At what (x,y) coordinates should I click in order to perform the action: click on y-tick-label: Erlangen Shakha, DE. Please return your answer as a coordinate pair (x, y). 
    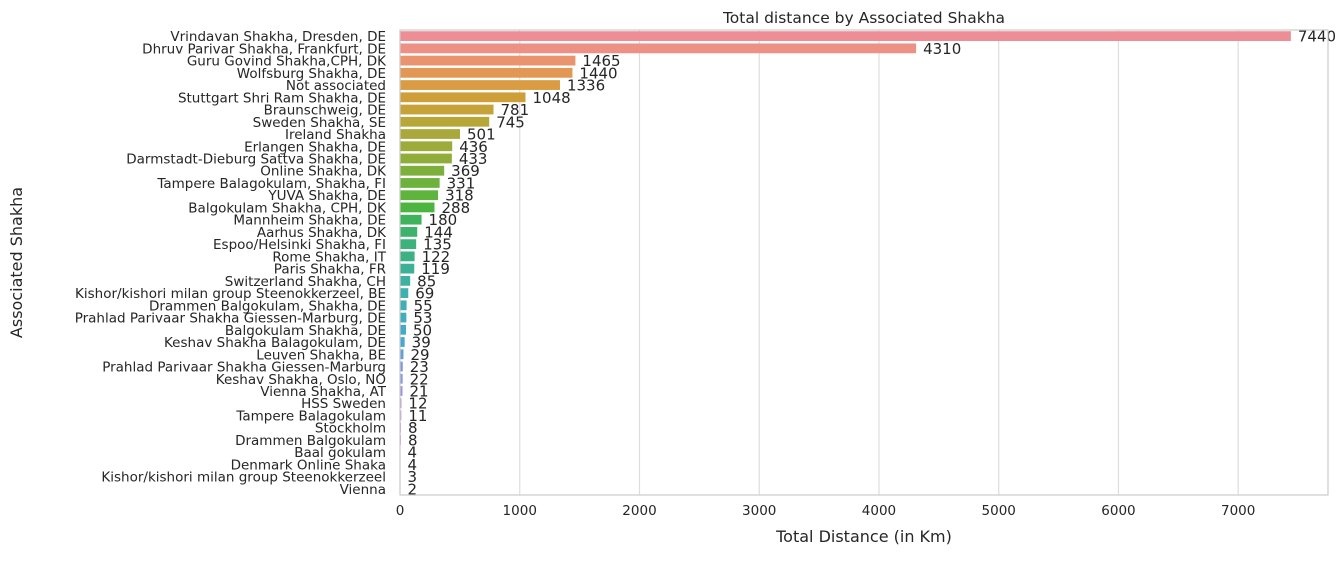
    Looking at the image, I should click on (315, 147).